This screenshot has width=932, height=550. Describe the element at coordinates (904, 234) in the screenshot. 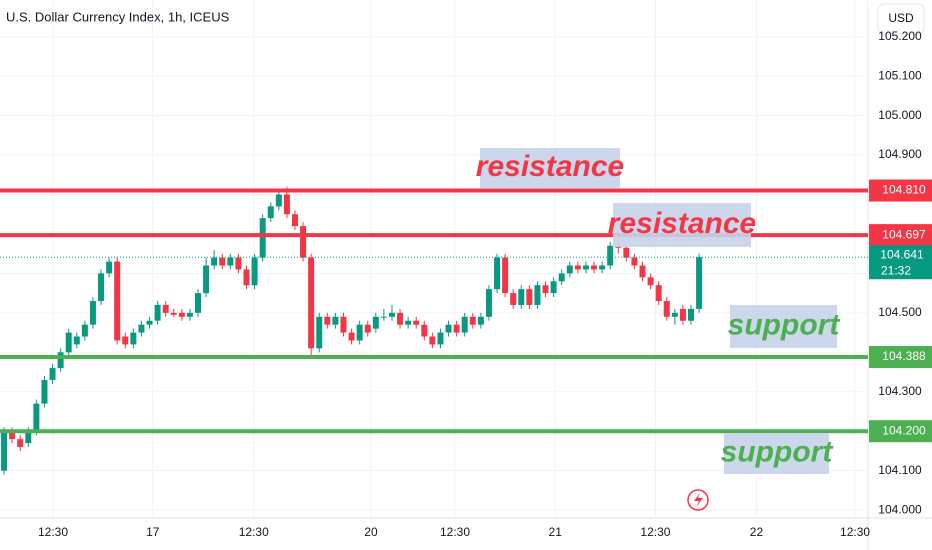

I see `level-label: 104.697` at that location.